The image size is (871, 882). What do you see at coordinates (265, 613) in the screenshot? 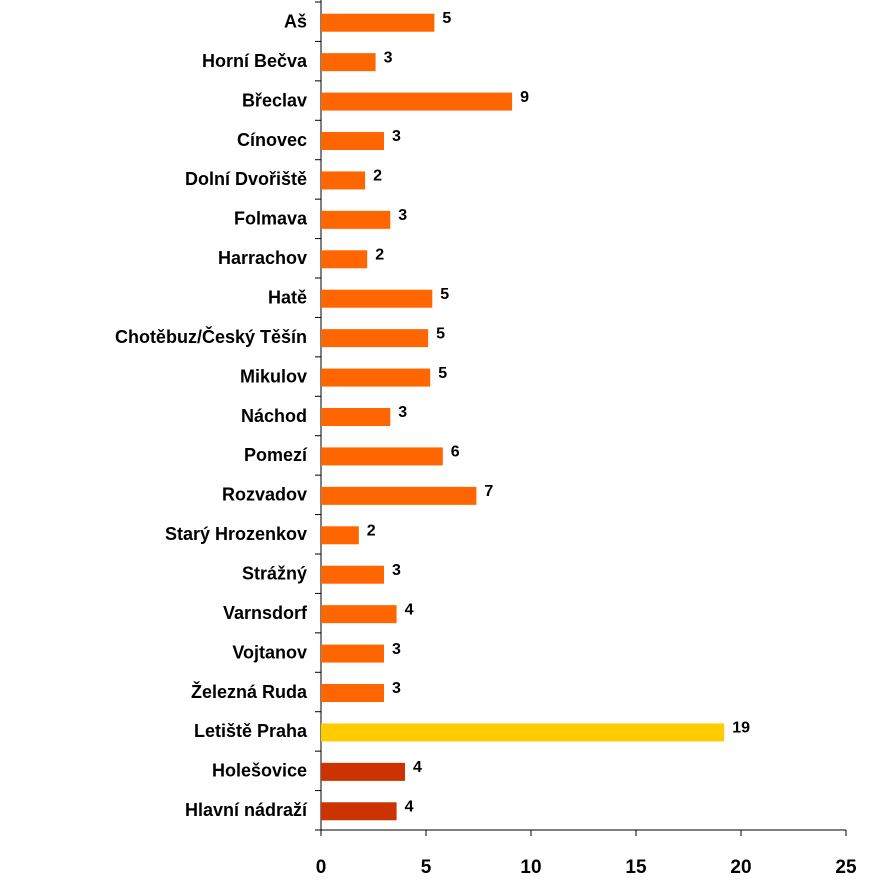
I see `category-label: Varnsdorf` at bounding box center [265, 613].